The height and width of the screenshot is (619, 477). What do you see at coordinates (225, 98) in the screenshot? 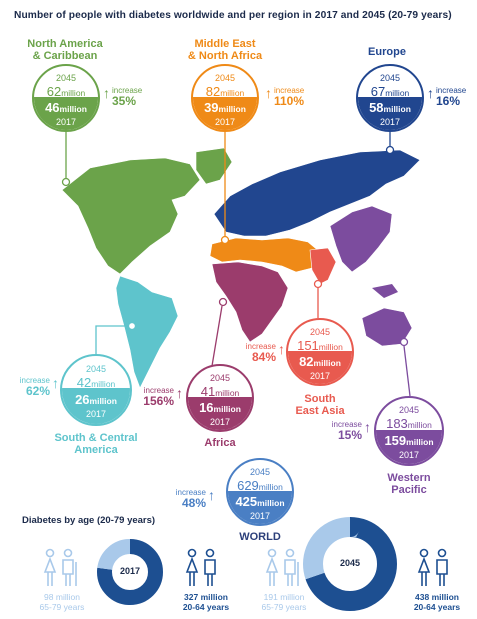
I see `region-circle-mena: 2045 82million 39million 2017` at bounding box center [225, 98].